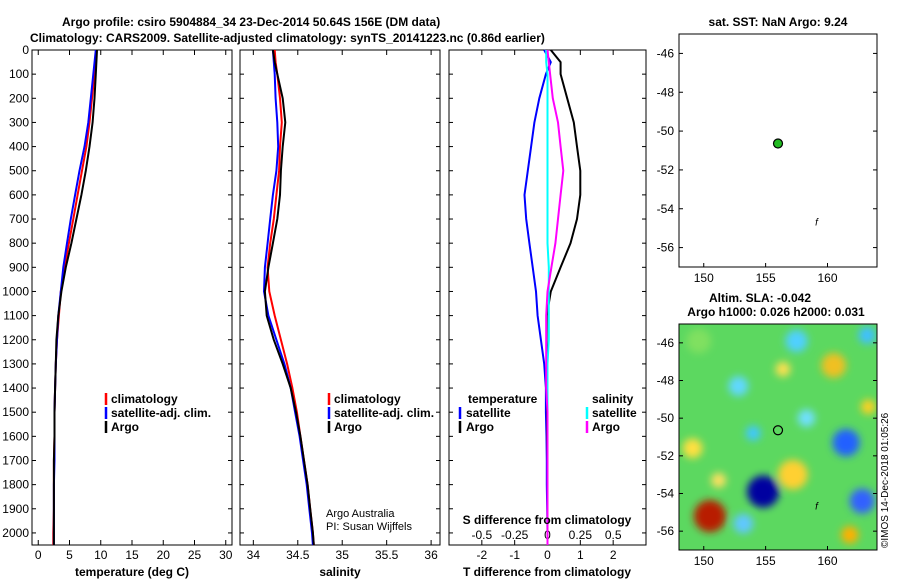  Describe the element at coordinates (19, 147) in the screenshot. I see `depth-tick-label: 400` at that location.